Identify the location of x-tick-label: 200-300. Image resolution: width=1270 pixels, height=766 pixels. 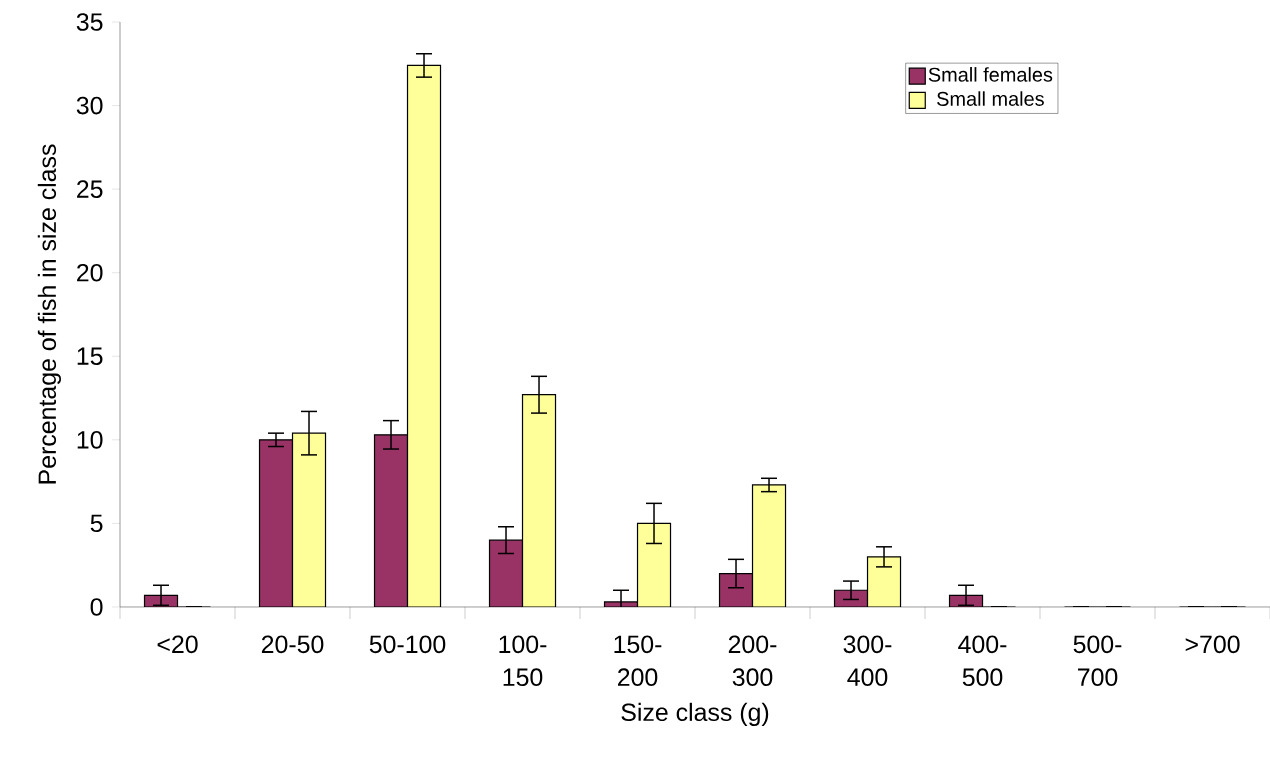
(752, 660).